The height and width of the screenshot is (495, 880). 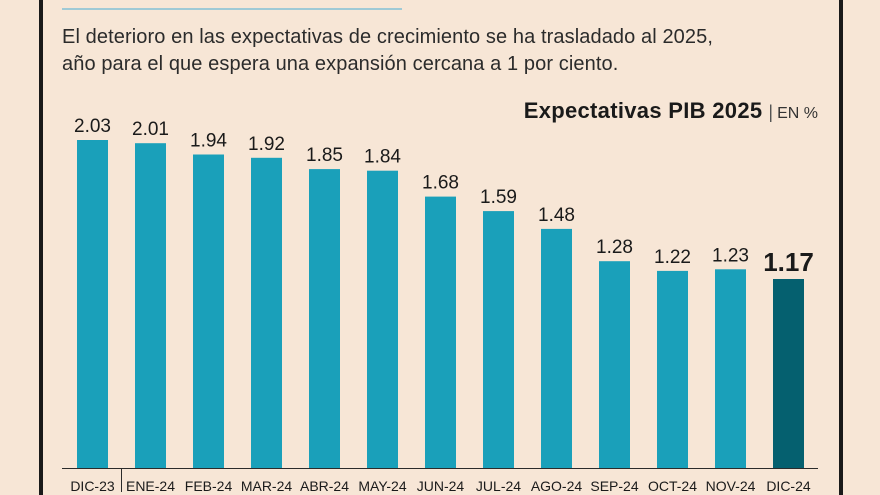 What do you see at coordinates (382, 486) in the screenshot?
I see `x-tick-label-may-24: MAY-24` at bounding box center [382, 486].